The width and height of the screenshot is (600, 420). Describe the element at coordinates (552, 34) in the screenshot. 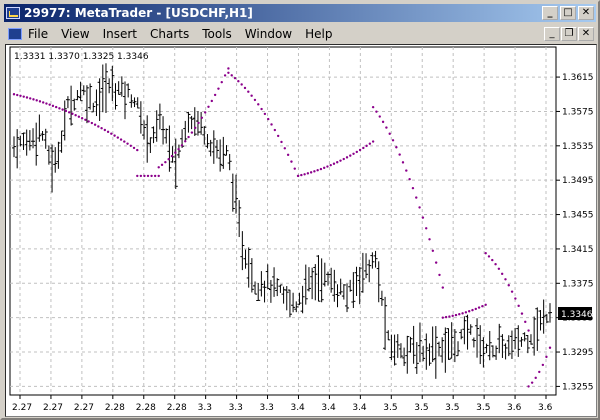

I see `chart-minimize-button: _` at that location.